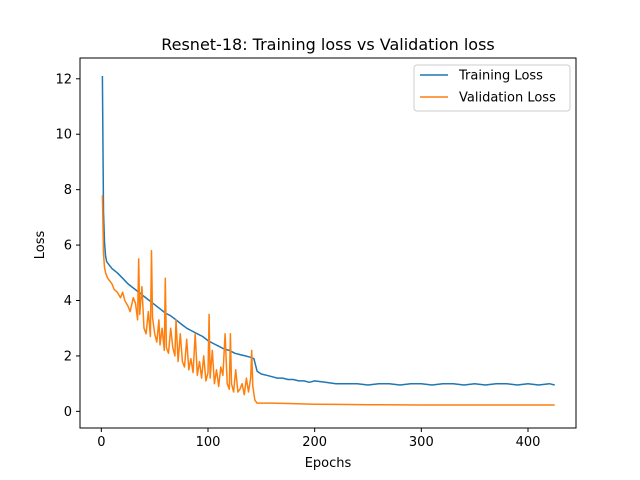  I want to click on y-axis-label: Loss, so click(40, 245).